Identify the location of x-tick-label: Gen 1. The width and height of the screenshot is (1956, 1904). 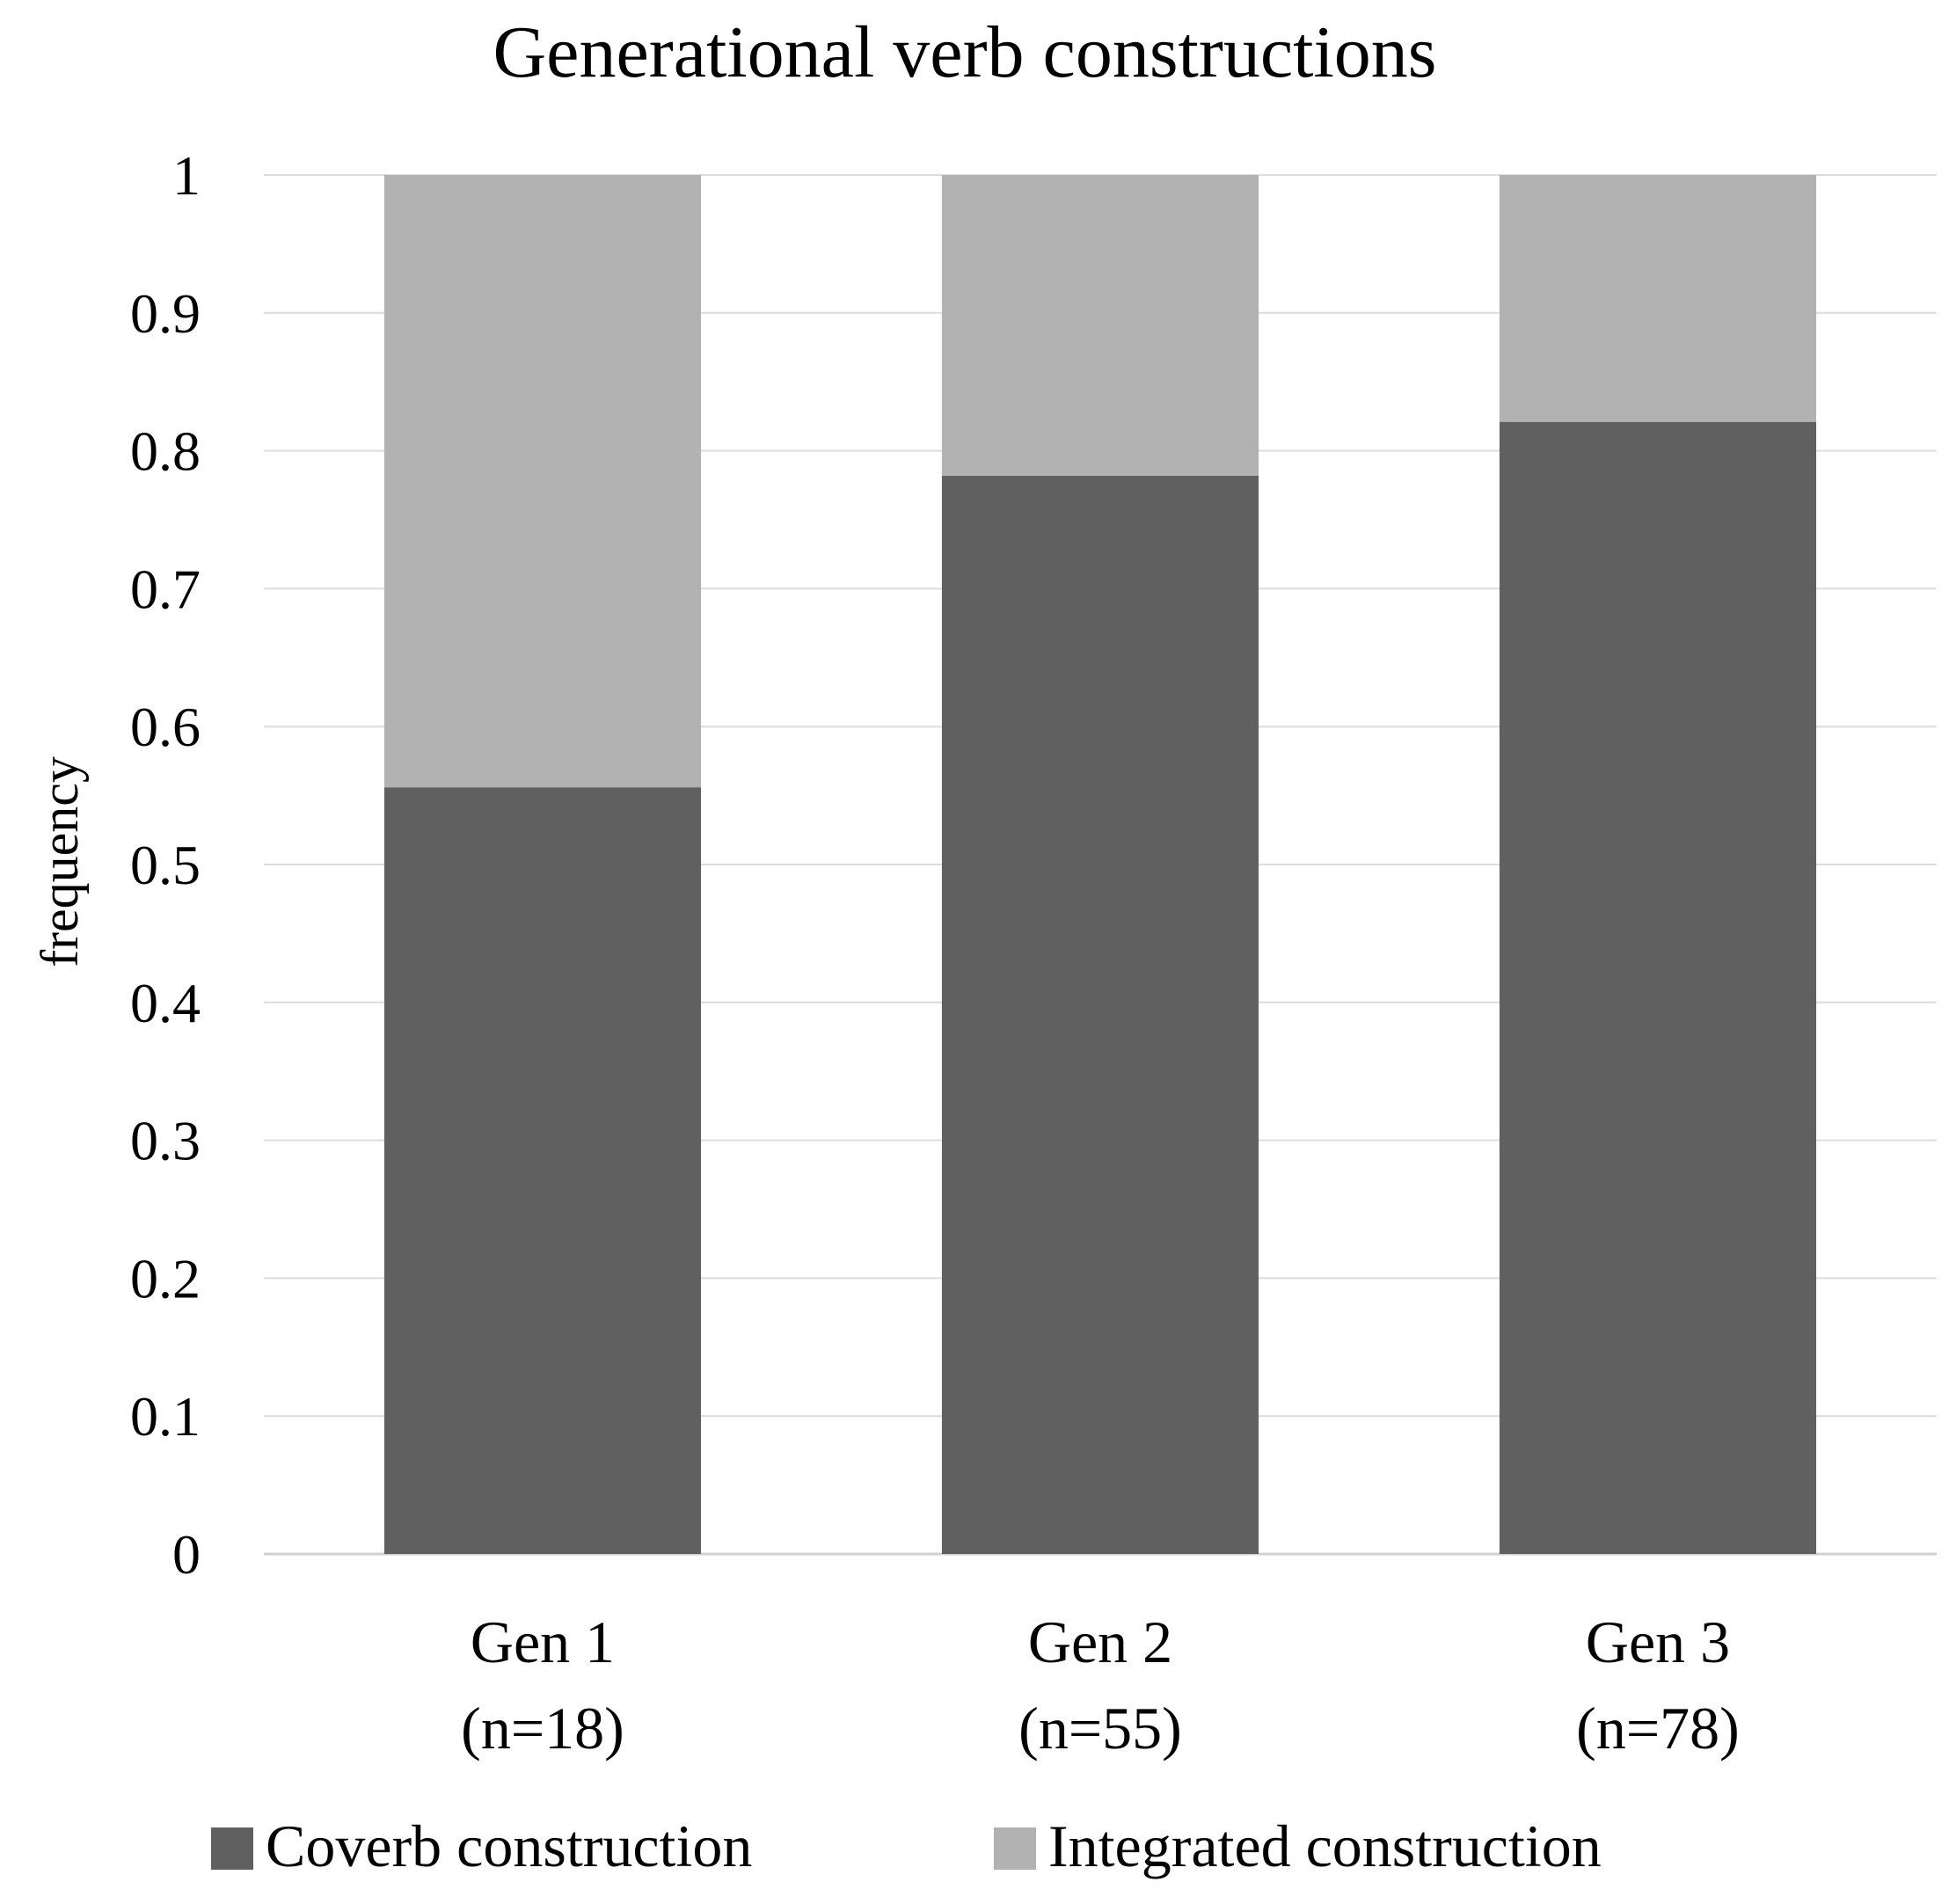
(543, 1642).